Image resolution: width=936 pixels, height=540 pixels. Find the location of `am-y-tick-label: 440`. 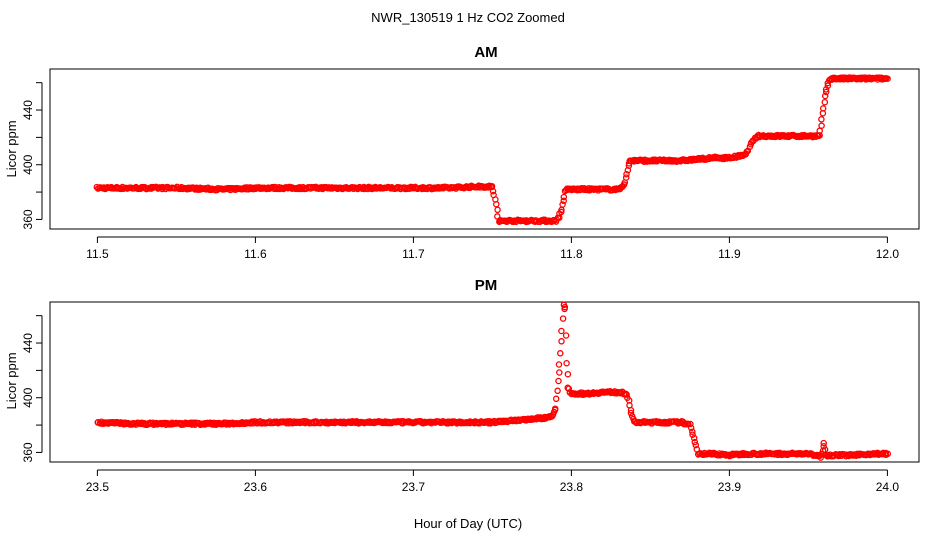

am-y-tick-label: 440 is located at coordinates (28, 110).